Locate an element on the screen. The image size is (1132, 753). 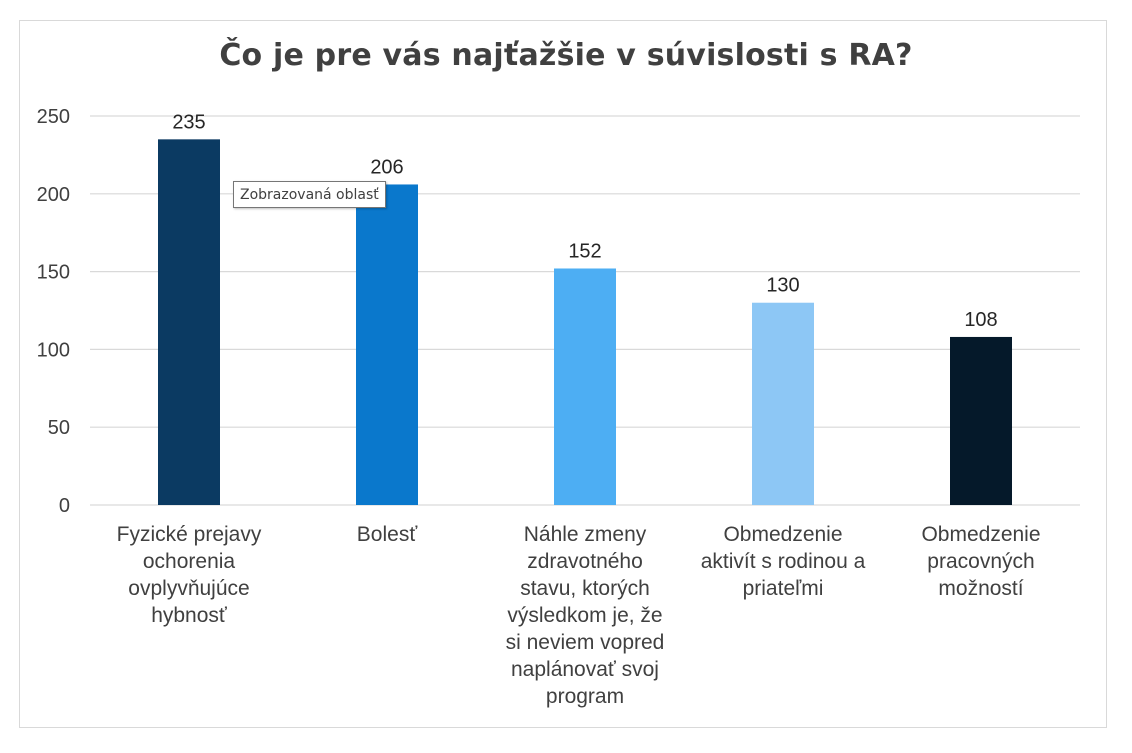
category-label: ovplyvňujúce is located at coordinates (188, 588).